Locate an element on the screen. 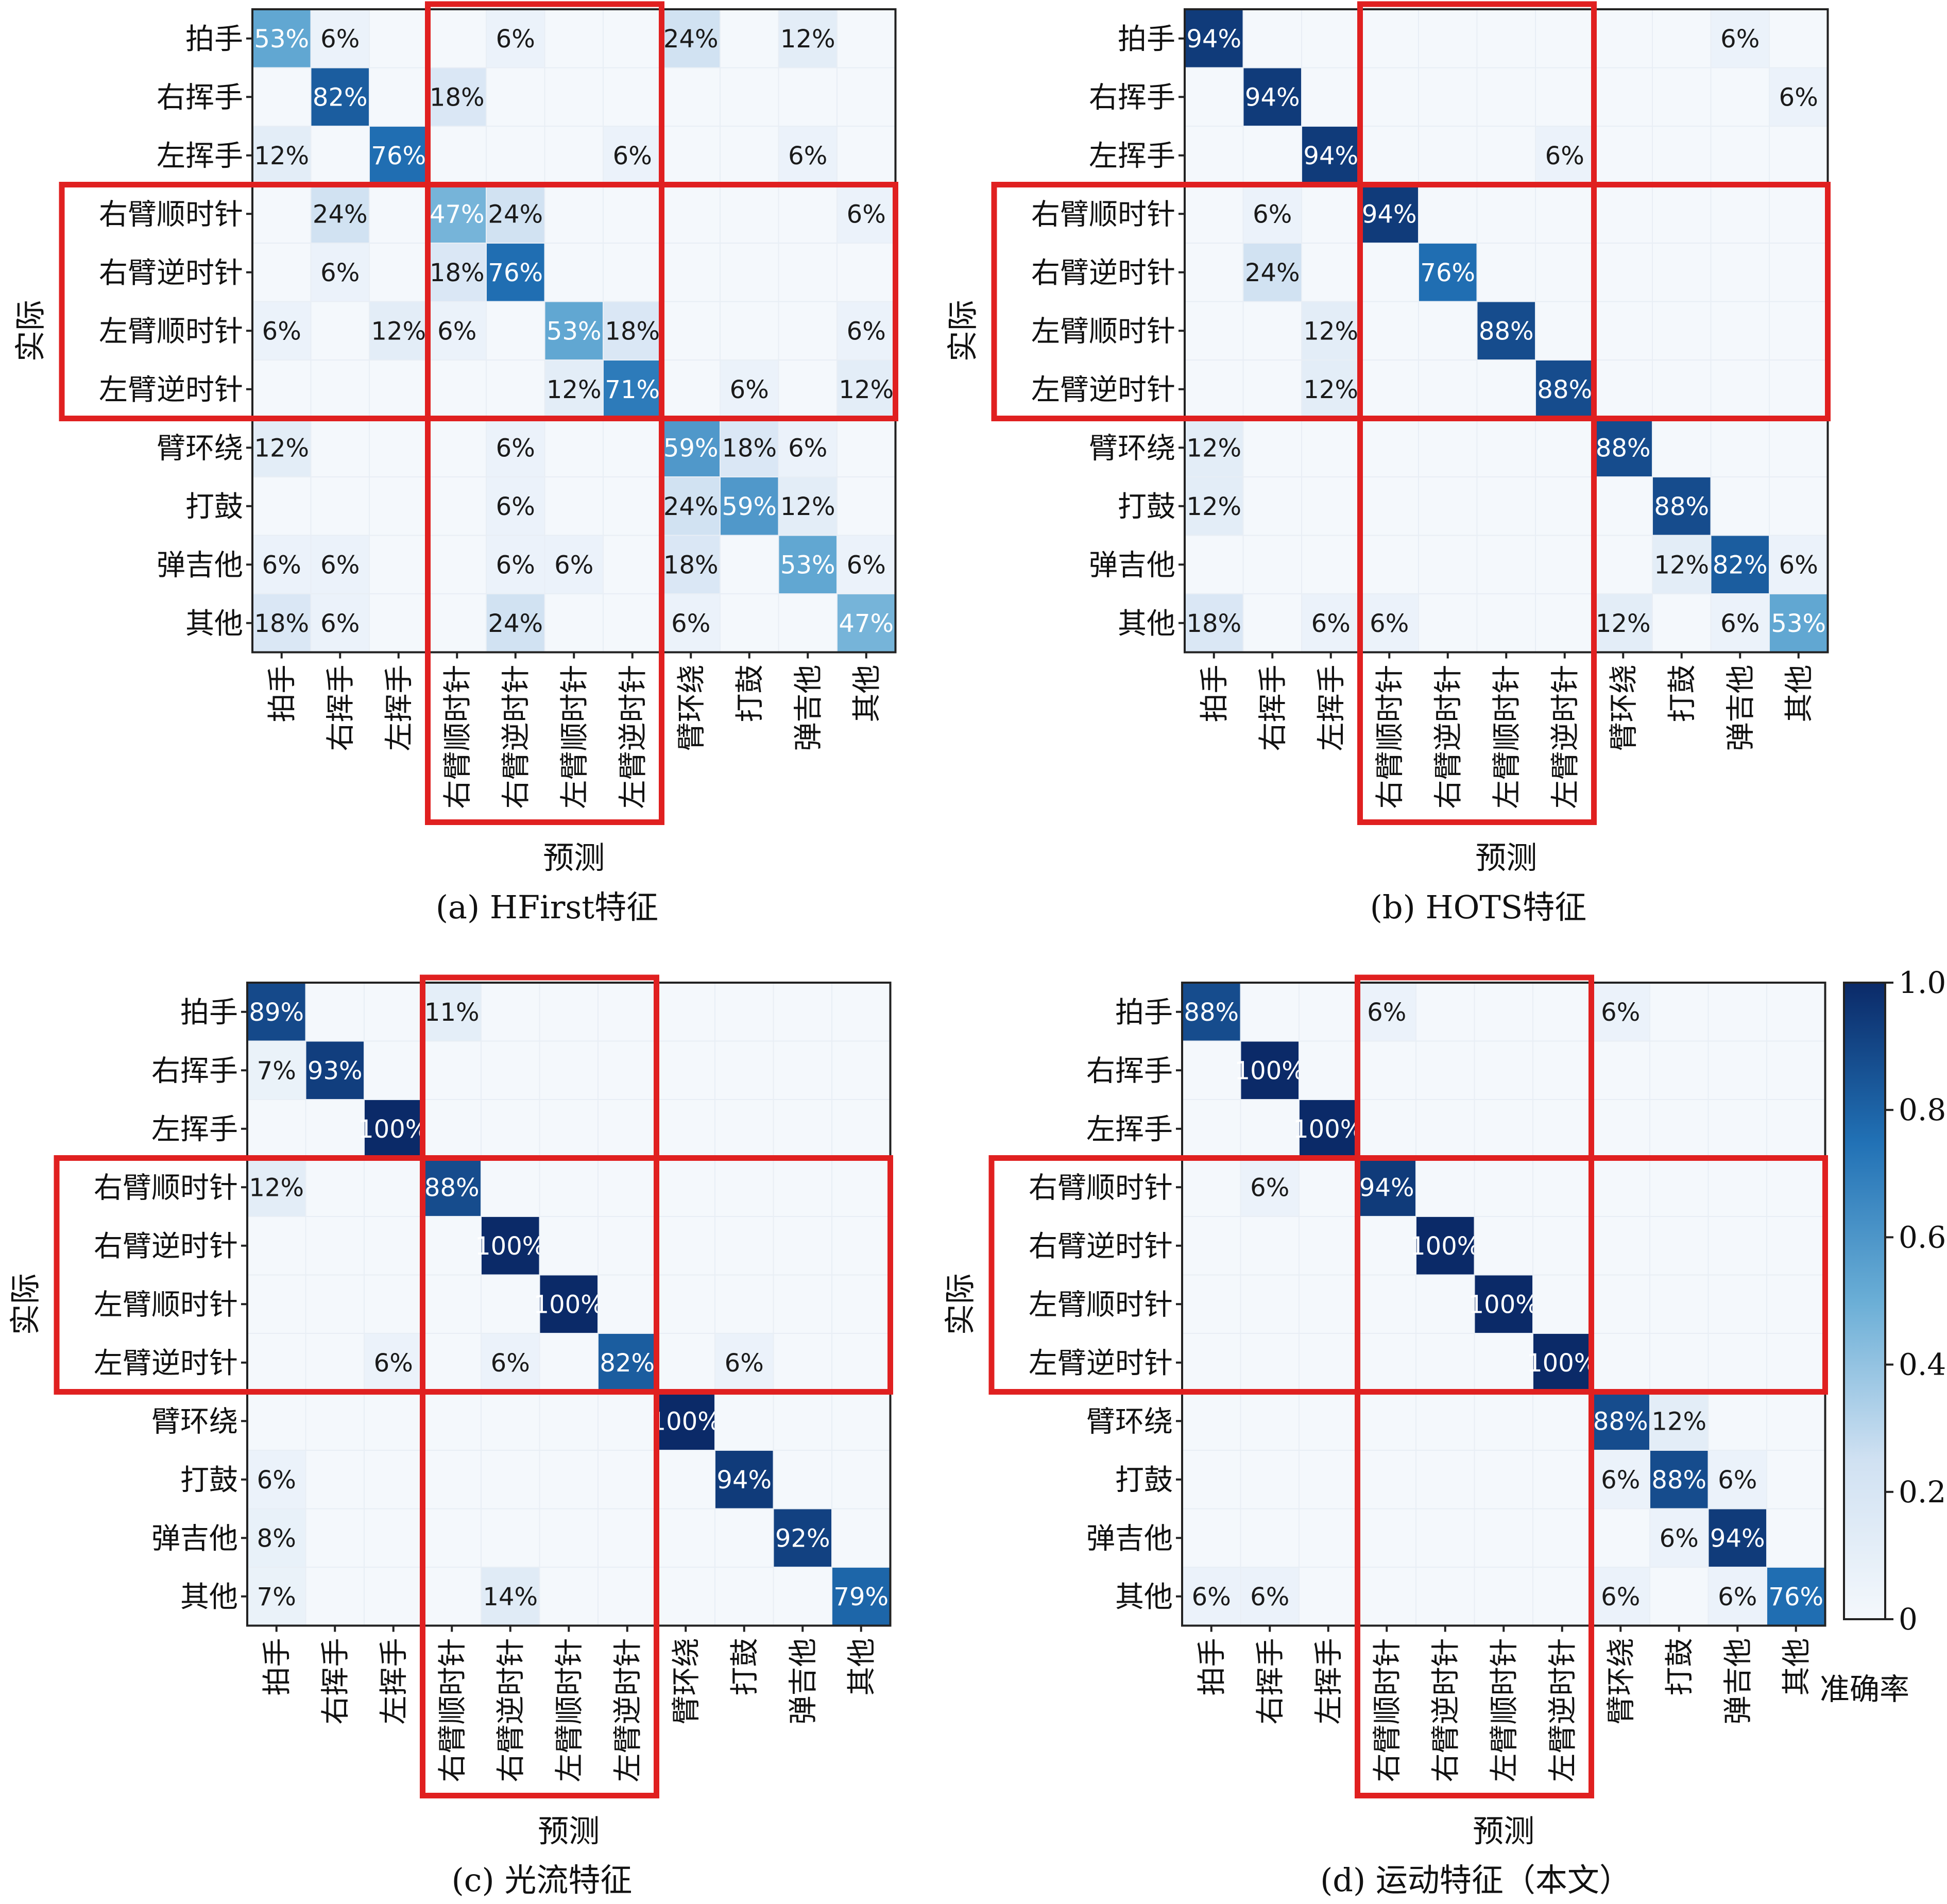 The width and height of the screenshot is (1947, 1904). y-tick-label: 其他 is located at coordinates (1146, 624).